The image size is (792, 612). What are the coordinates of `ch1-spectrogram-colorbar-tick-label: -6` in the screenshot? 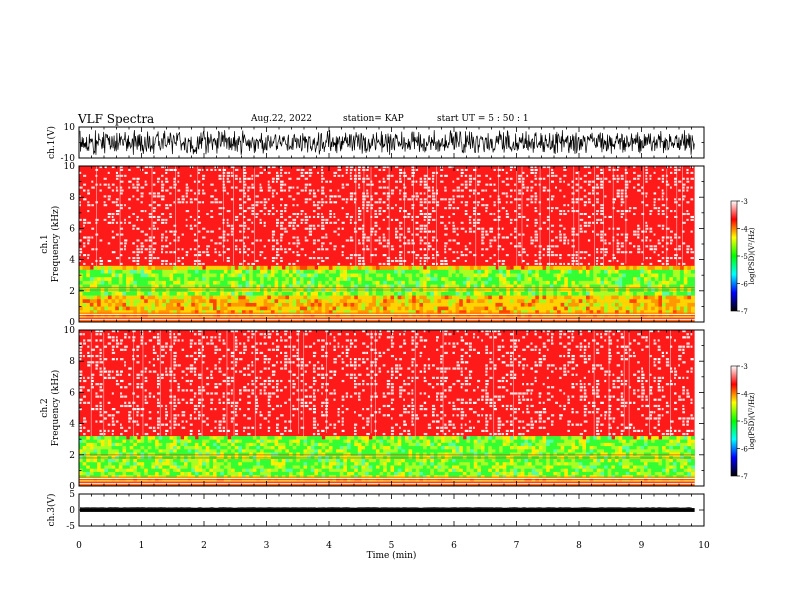 It's located at (744, 285).